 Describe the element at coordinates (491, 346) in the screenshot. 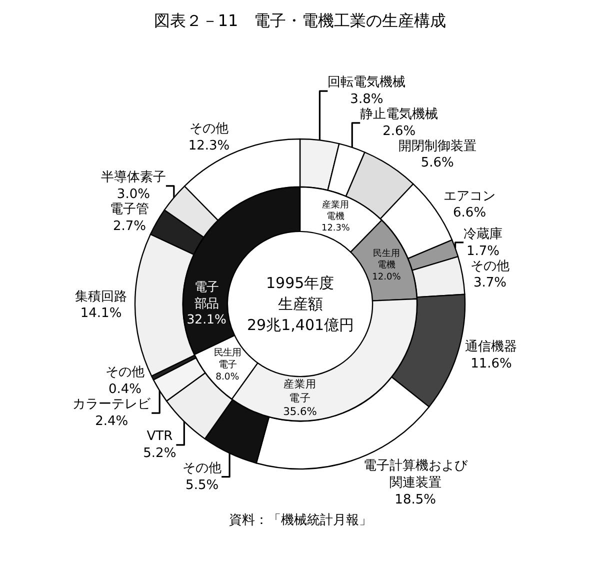

I see `slice-label: 通信機器` at that location.